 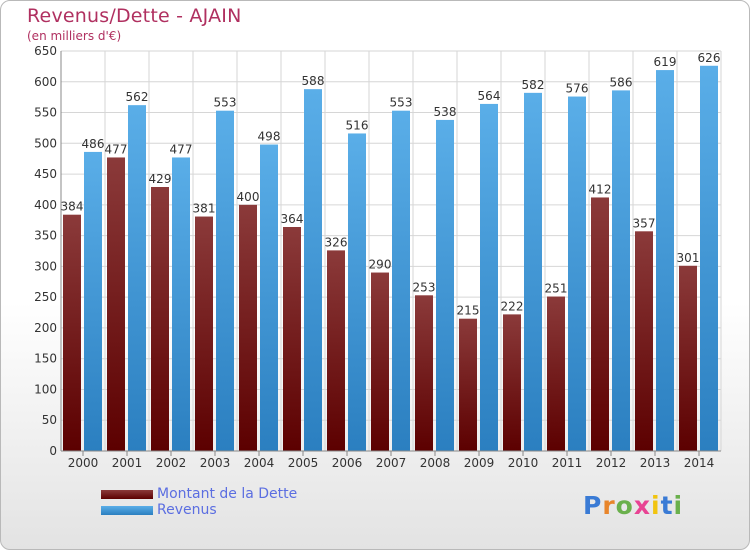 What do you see at coordinates (181, 149) in the screenshot?
I see `data-label-revenue: 477` at bounding box center [181, 149].